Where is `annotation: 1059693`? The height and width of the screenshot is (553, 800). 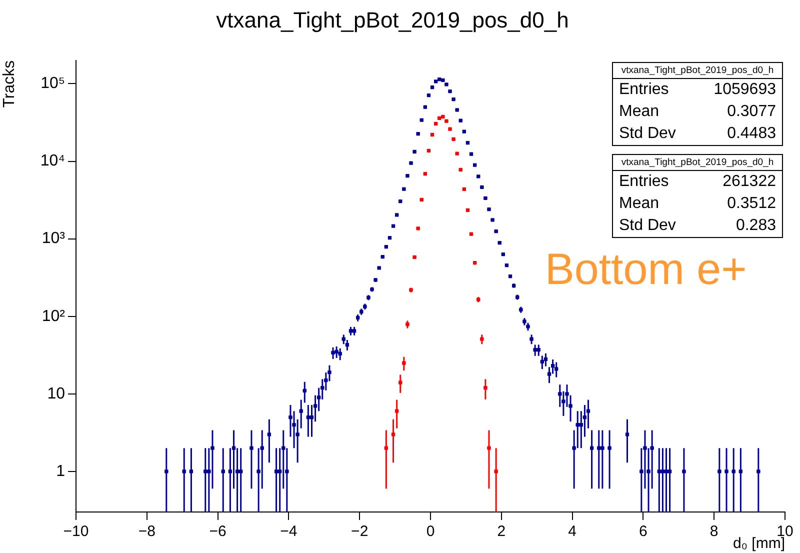
annotation: 1059693 is located at coordinates (745, 90).